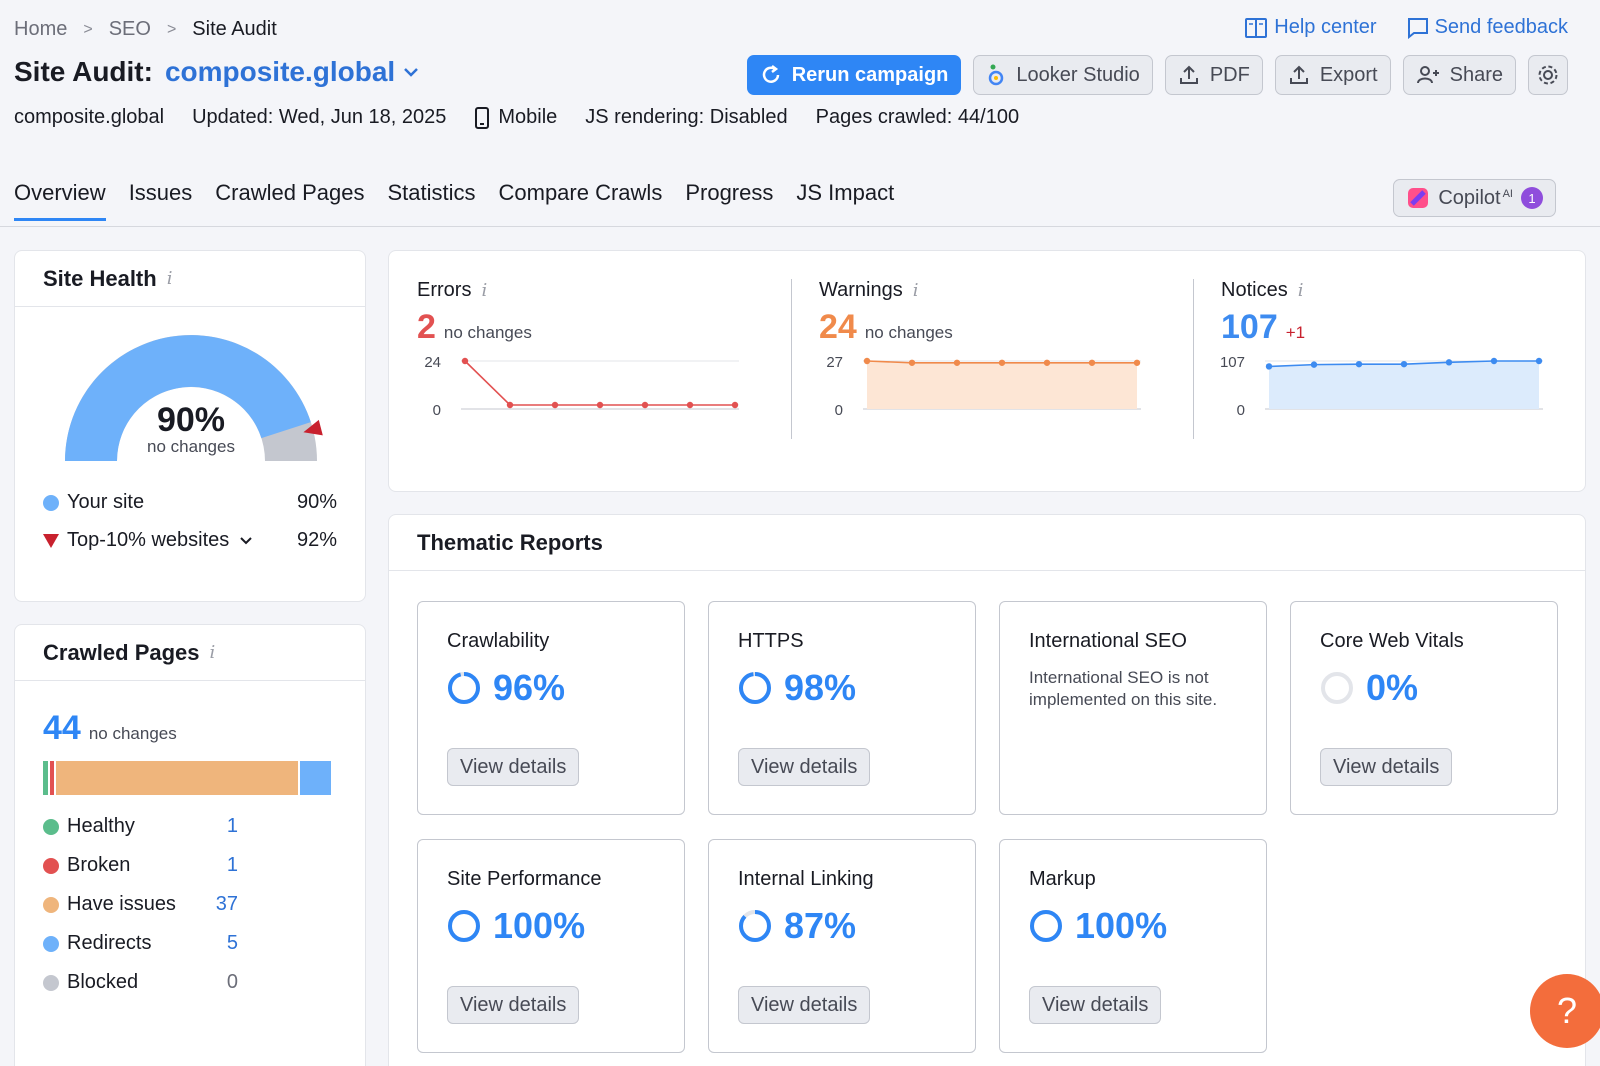 The width and height of the screenshot is (1600, 1066). Describe the element at coordinates (290, 192) in the screenshot. I see `tab-crawled-pages: Crawled Pages` at that location.